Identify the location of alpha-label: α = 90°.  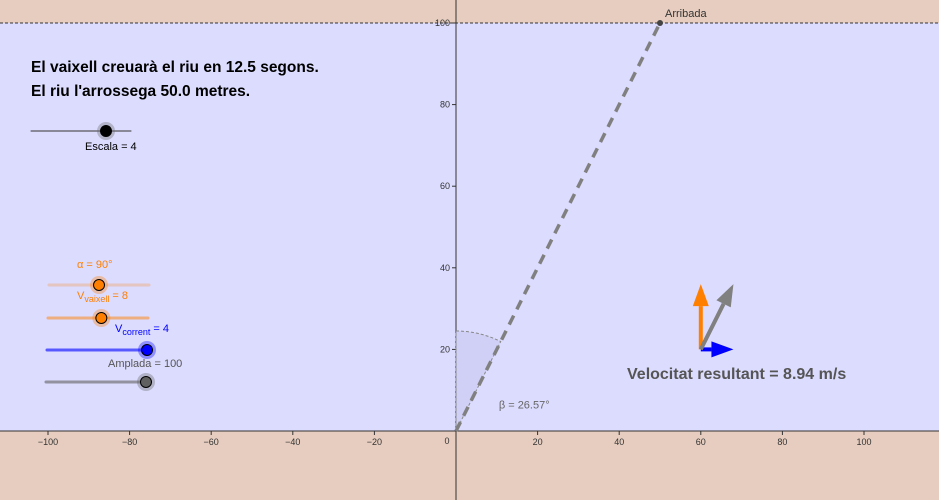
(95, 265).